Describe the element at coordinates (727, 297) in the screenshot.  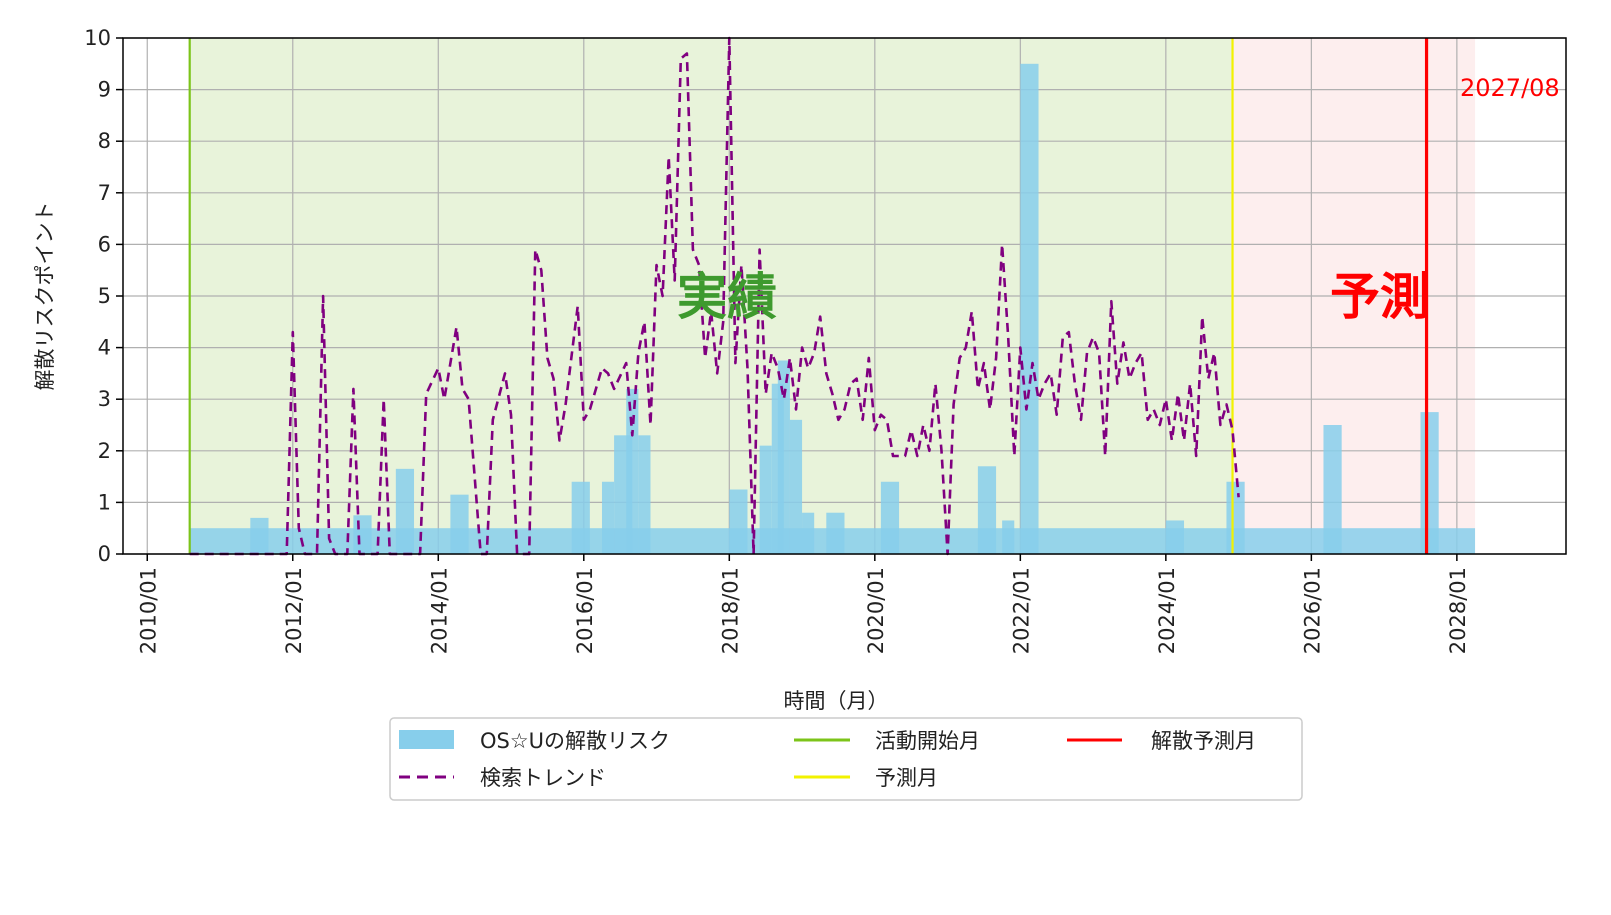
I see `region-label-actual: 実績` at that location.